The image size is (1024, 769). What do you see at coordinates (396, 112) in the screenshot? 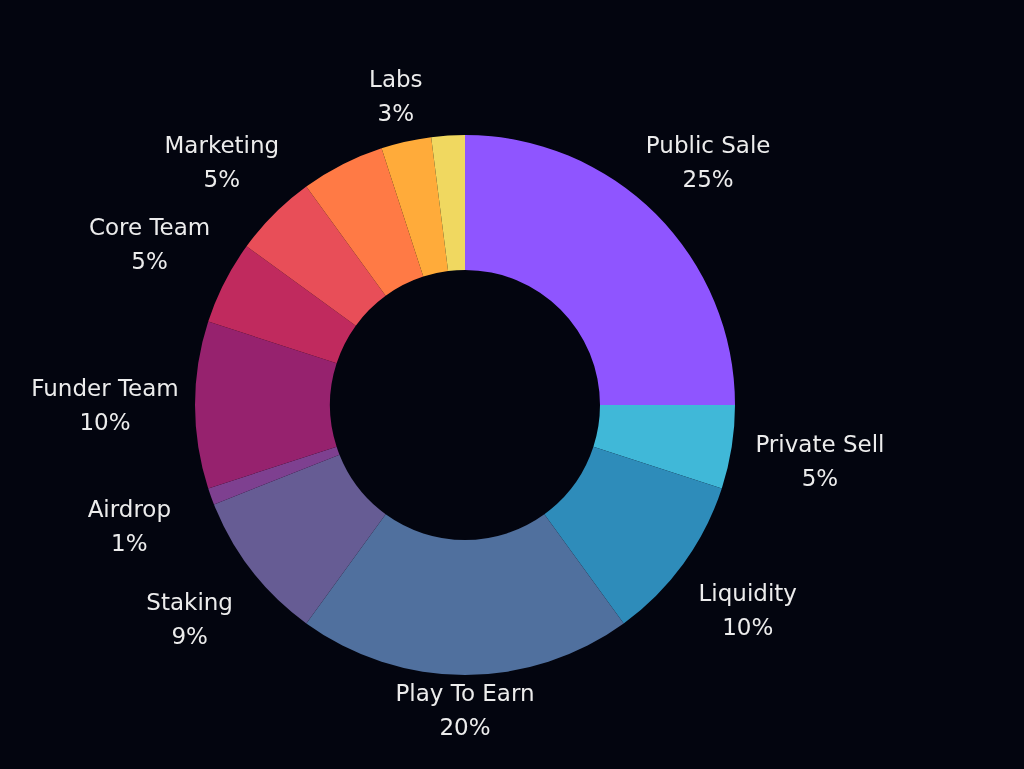
I see `data-label: 3%` at bounding box center [396, 112].